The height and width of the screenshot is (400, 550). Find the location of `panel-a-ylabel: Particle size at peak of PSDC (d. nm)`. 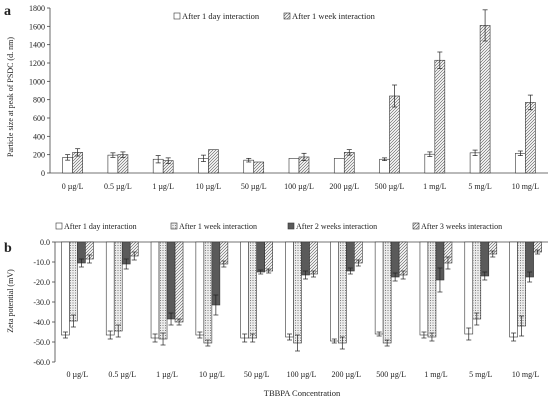

panel-a-ylabel: Particle size at peak of PSDC (d. nm) is located at coordinates (10, 97).